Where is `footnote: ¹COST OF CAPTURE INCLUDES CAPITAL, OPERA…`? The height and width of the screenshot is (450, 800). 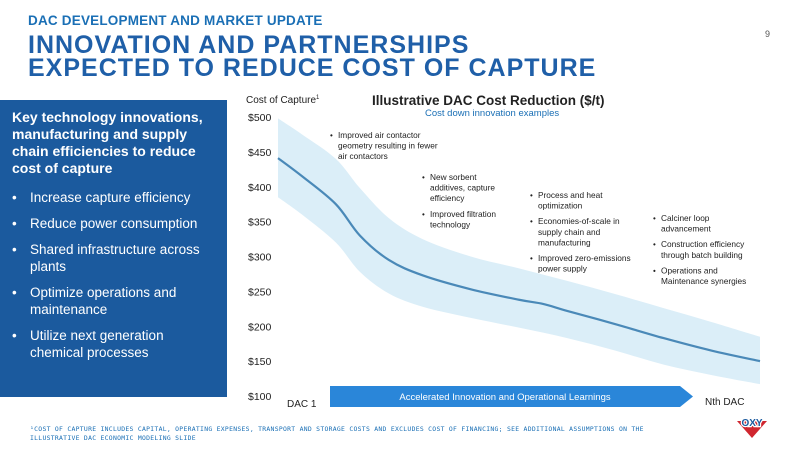
footnote: ¹COST OF CAPTURE INCLUDES CAPITAL, OPERA… is located at coordinates (337, 433).